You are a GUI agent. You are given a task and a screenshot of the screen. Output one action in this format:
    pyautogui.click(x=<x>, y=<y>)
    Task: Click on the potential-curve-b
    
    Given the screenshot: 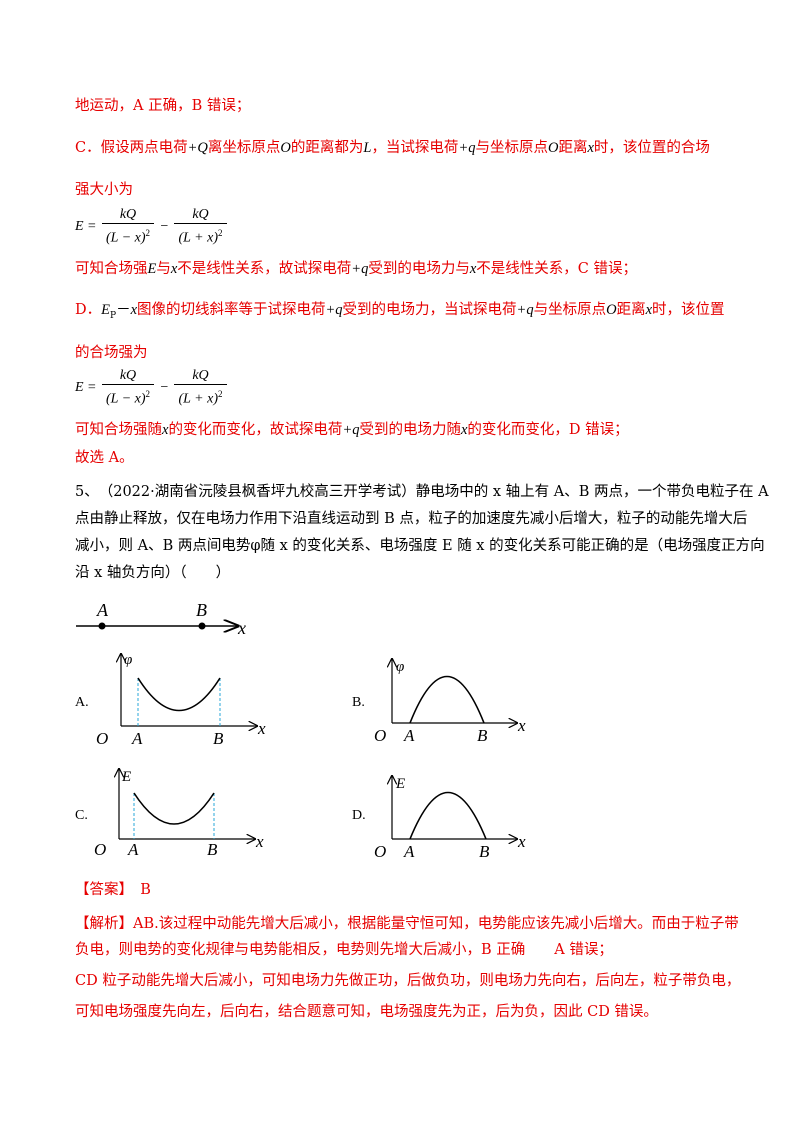 What is the action you would take?
    pyautogui.click(x=447, y=699)
    